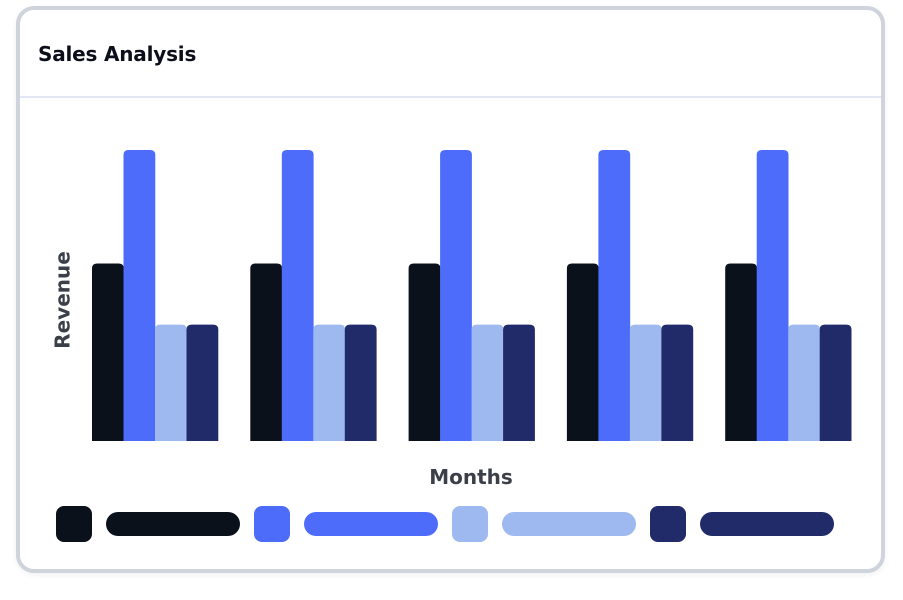 This screenshot has width=903, height=600. What do you see at coordinates (450, 54) in the screenshot?
I see `card-header: Sales Analysis` at bounding box center [450, 54].